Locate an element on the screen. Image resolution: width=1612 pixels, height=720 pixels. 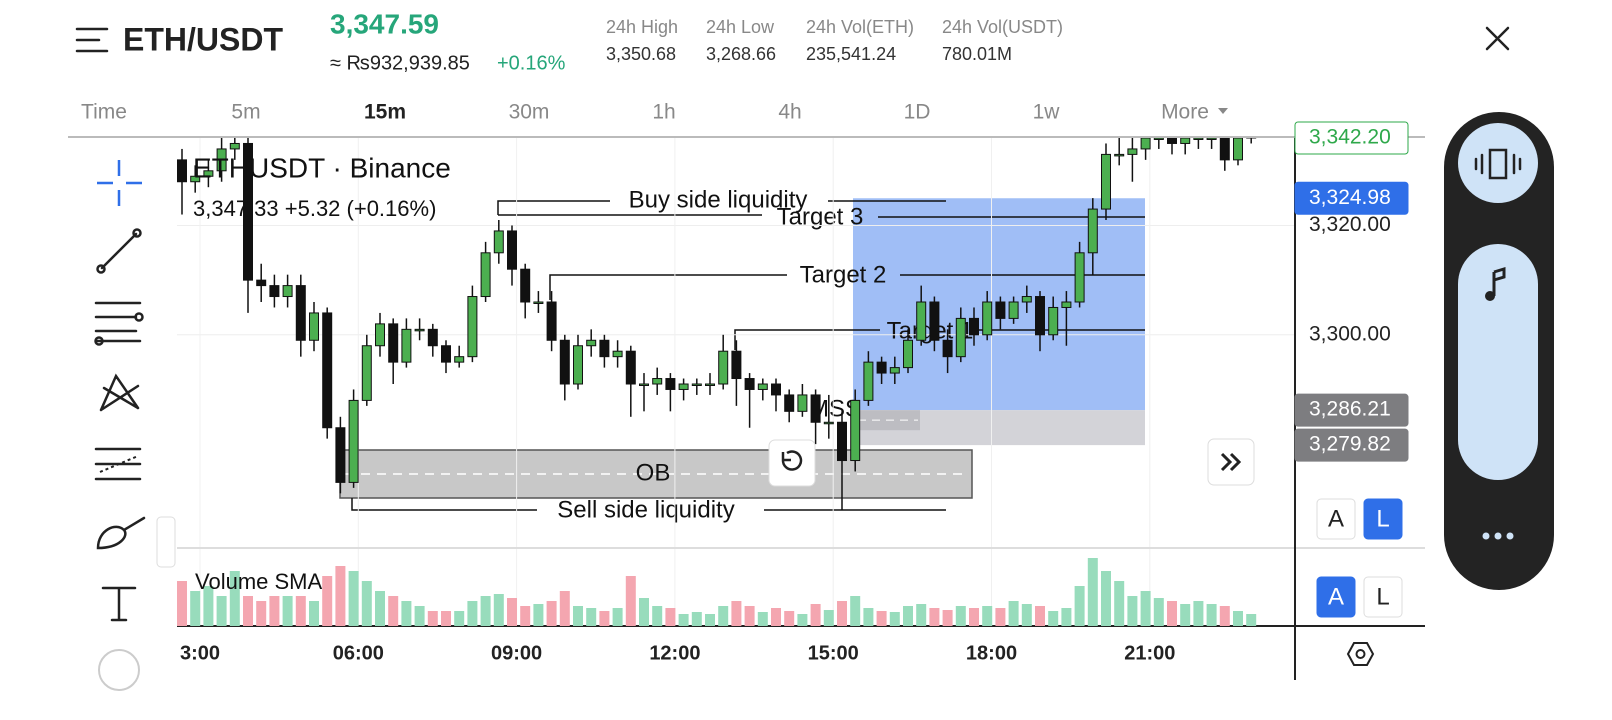
vibrate-button is located at coordinates (1498, 163).